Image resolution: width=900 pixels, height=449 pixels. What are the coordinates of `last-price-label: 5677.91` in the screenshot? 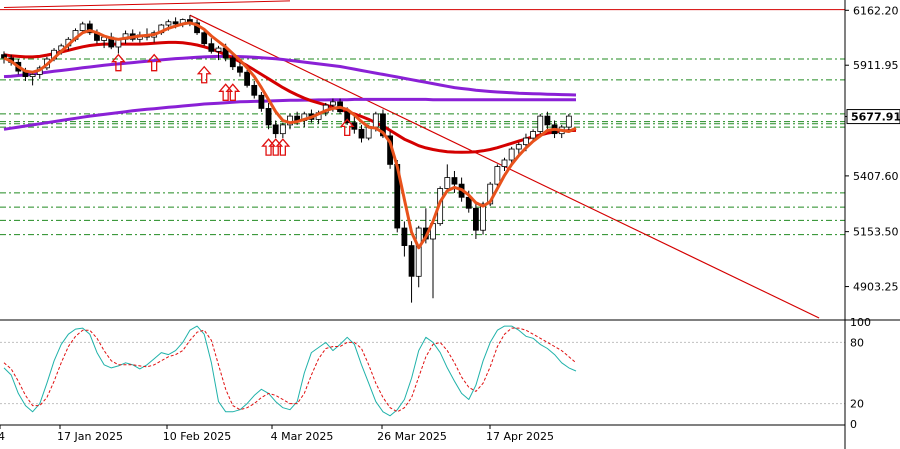 It's located at (875, 117).